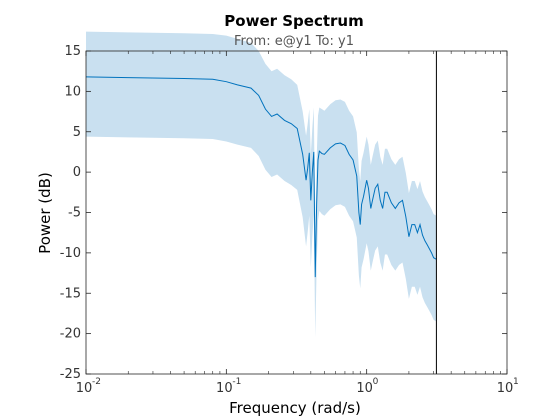  Describe the element at coordinates (70, 253) in the screenshot. I see `y-tick-label: -10` at that location.